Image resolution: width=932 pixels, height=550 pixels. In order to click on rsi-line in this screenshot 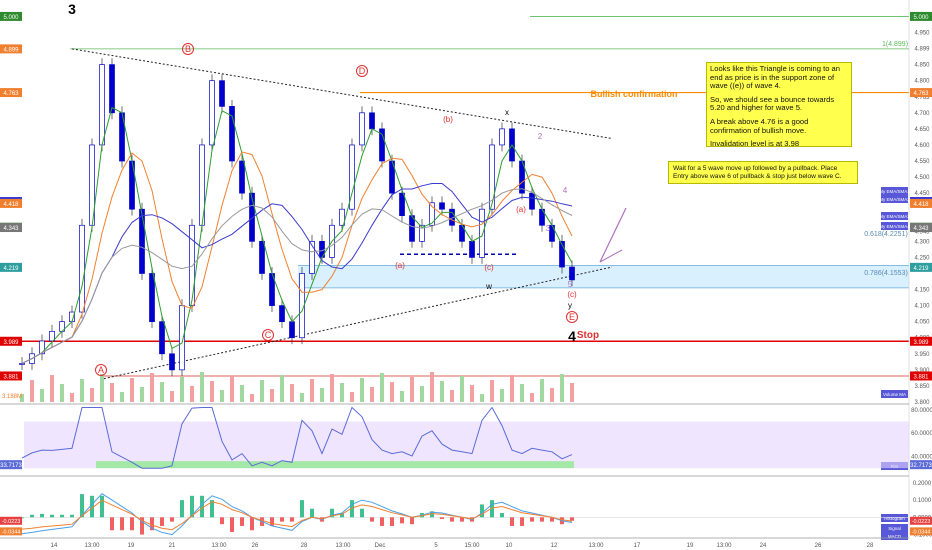, I will do `click(297, 437)`.